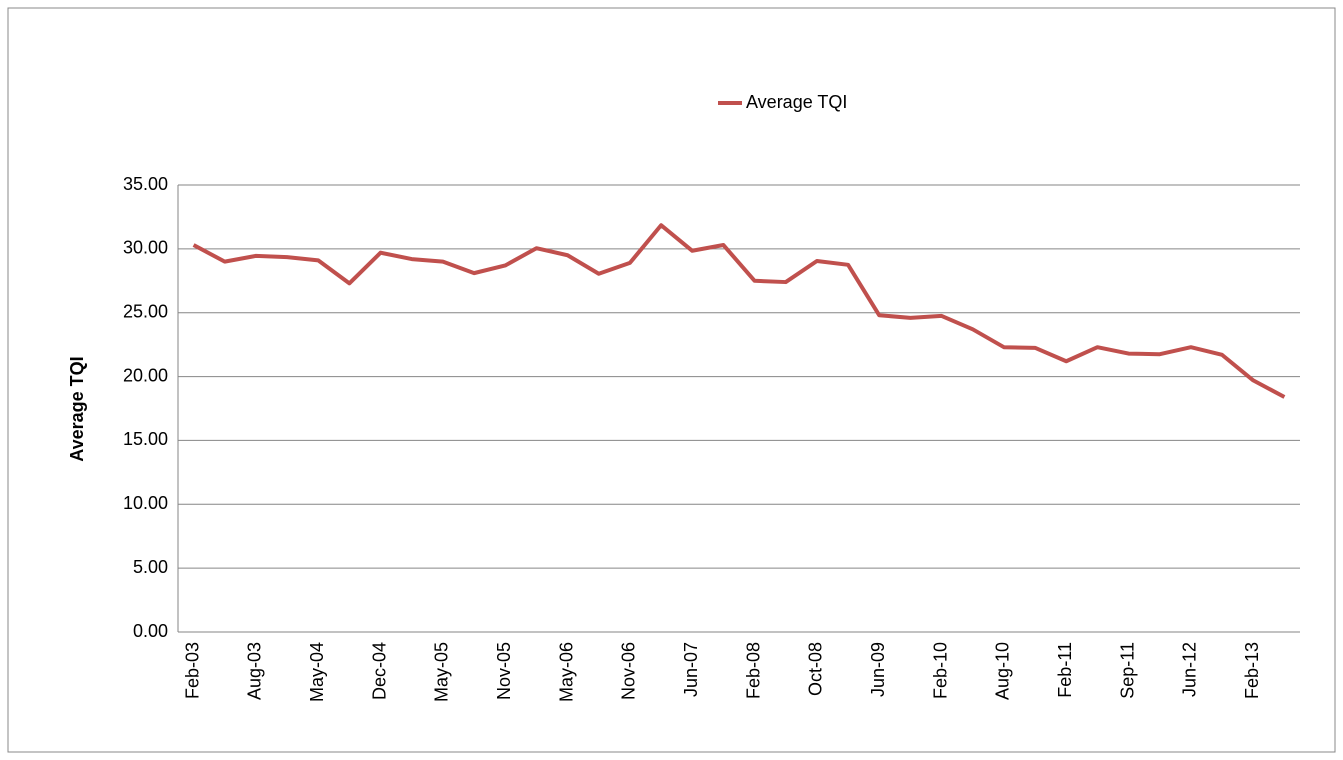 The height and width of the screenshot is (760, 1343). I want to click on x-tick-label: Feb-10, so click(940, 670).